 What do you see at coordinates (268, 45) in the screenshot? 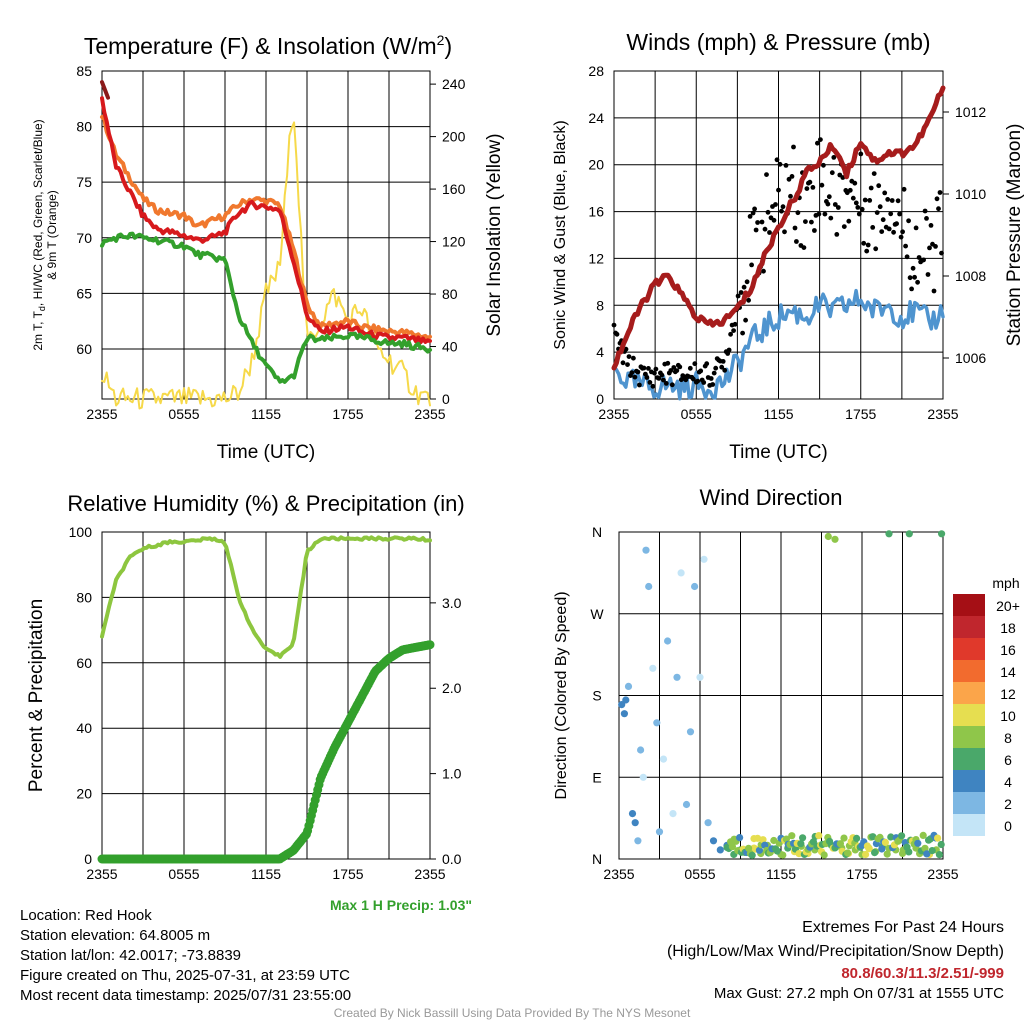
I see `panel-title: Temperature (F) & Insolation (W/m2)` at bounding box center [268, 45].